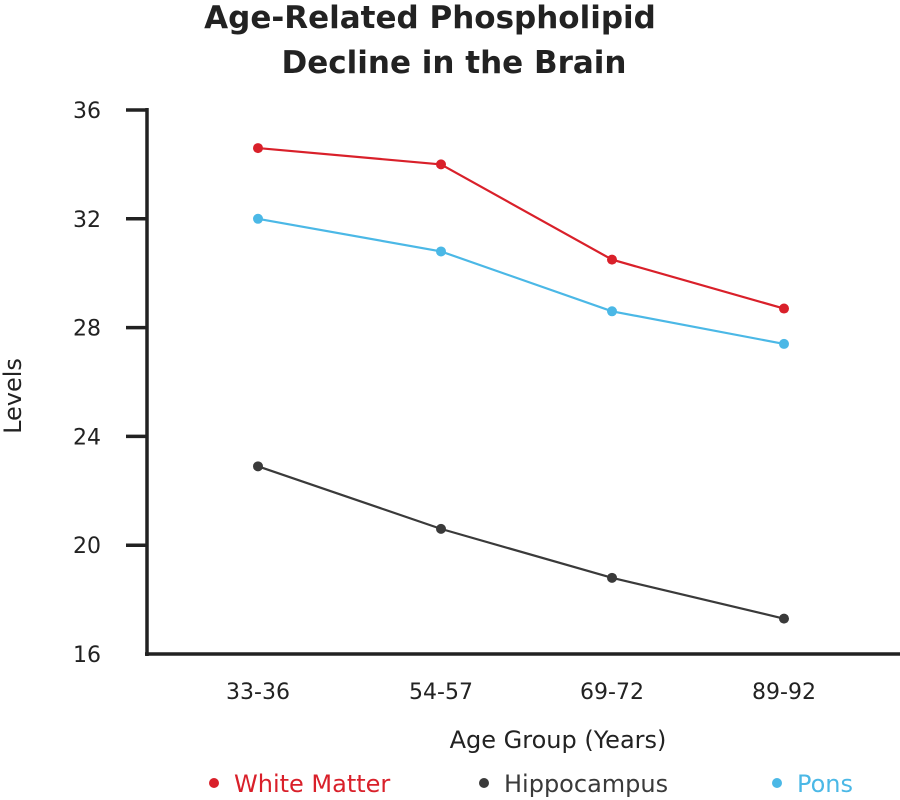 Image resolution: width=900 pixels, height=800 pixels. I want to click on y-tick-label: 28, so click(87, 329).